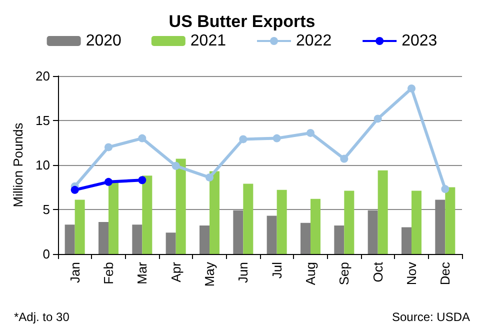 The width and height of the screenshot is (484, 331). What do you see at coordinates (209, 274) in the screenshot?
I see `x-tick-label: May` at bounding box center [209, 274].